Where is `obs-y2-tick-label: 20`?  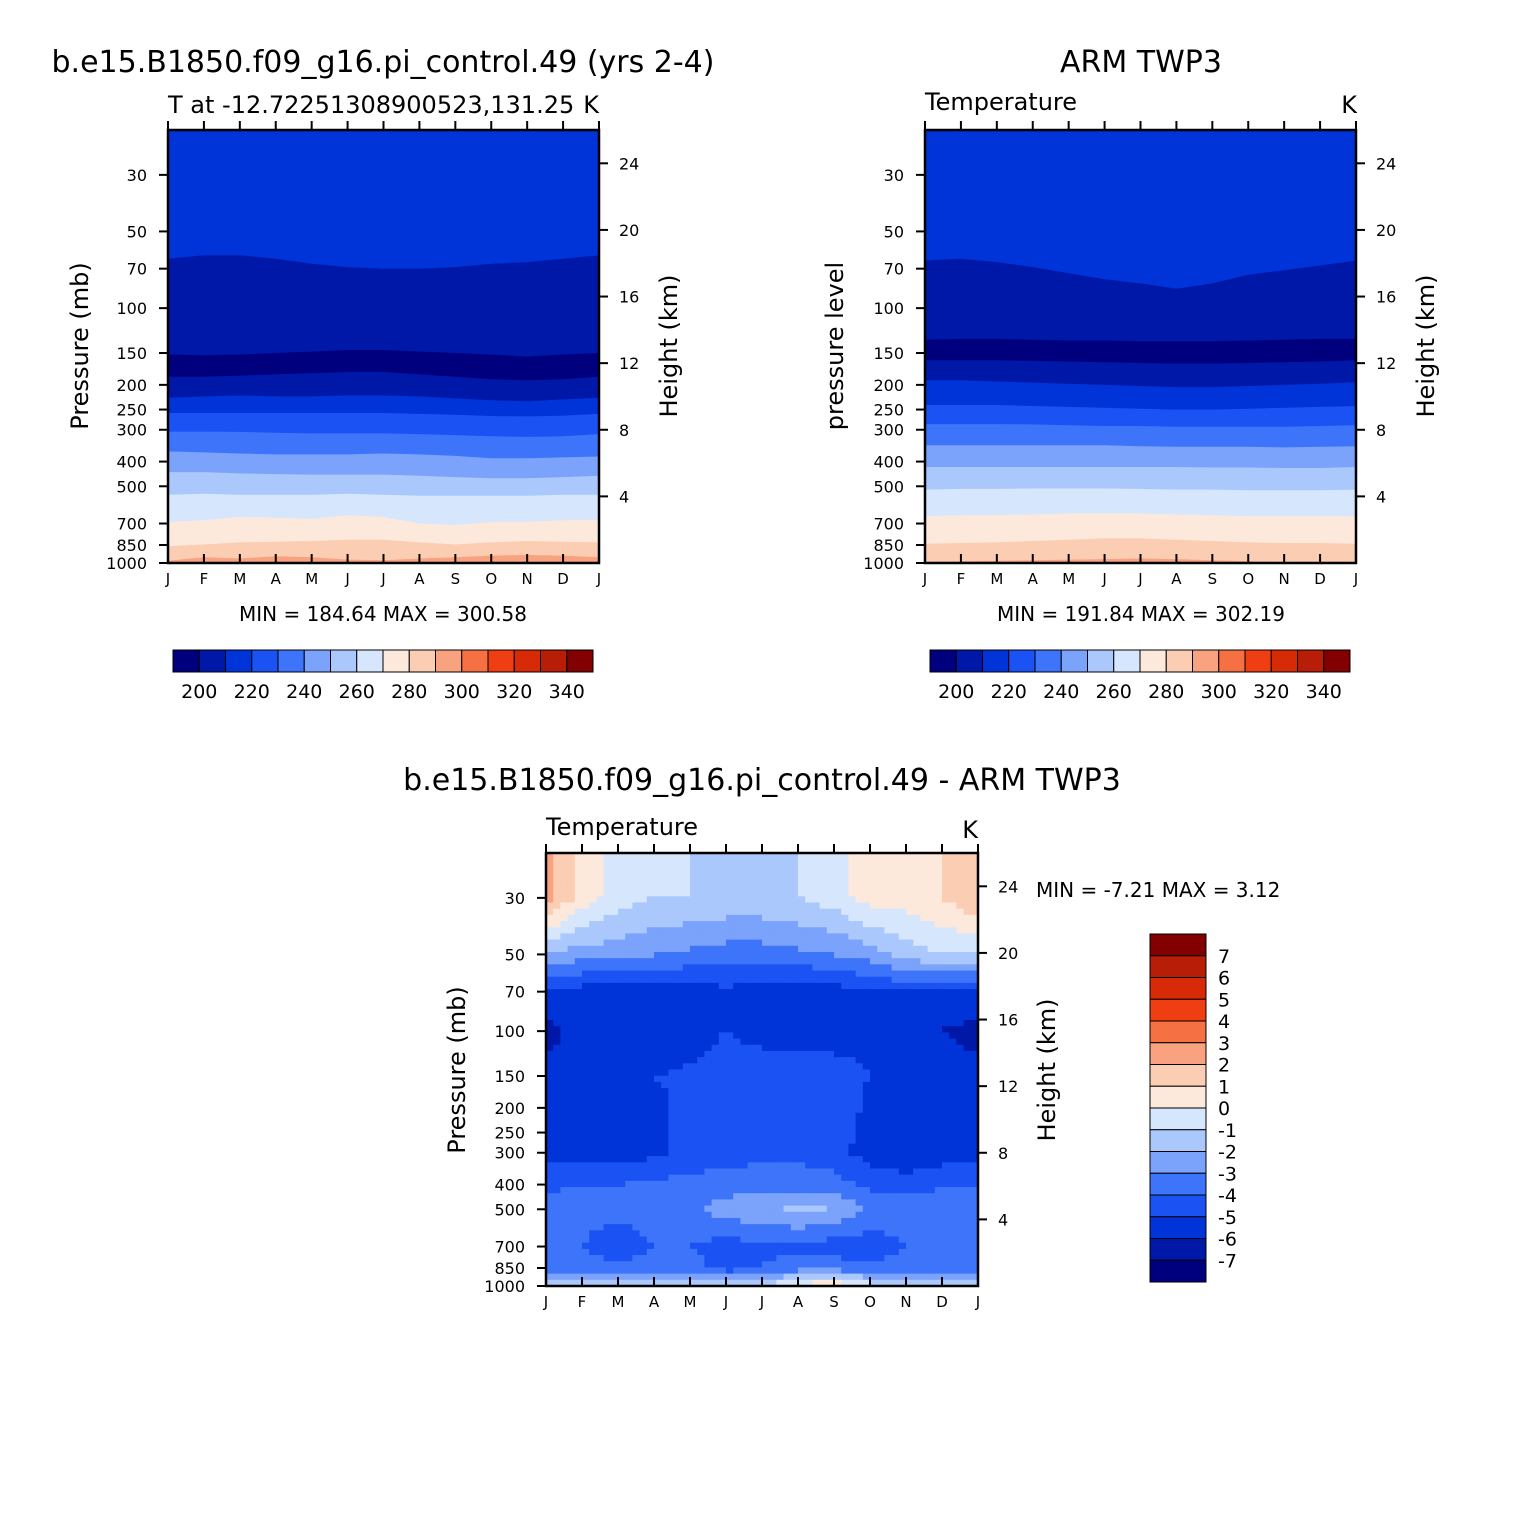
obs-y2-tick-label: 20 is located at coordinates (1386, 230).